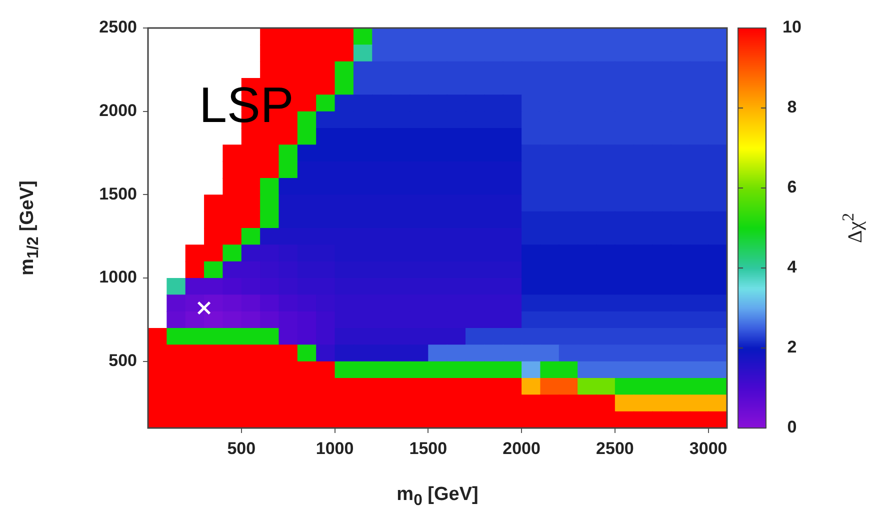 This screenshot has height=523, width=870. I want to click on x-tick-label: 1500, so click(428, 448).